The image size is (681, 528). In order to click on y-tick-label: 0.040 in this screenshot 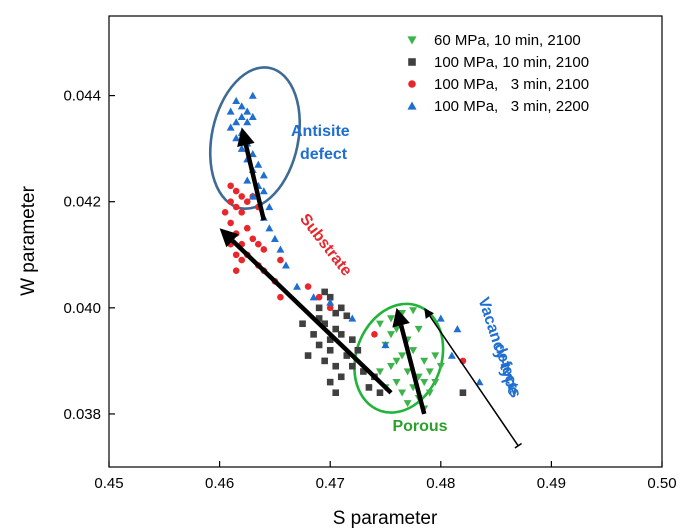, I will do `click(82, 308)`.